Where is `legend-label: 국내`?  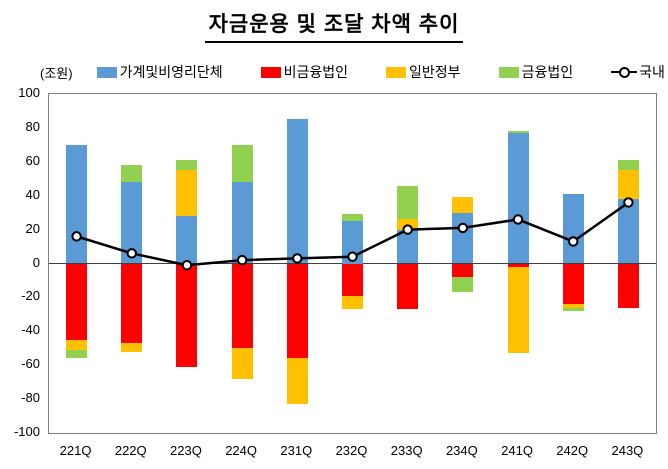
legend-label: 국내 is located at coordinates (652, 72).